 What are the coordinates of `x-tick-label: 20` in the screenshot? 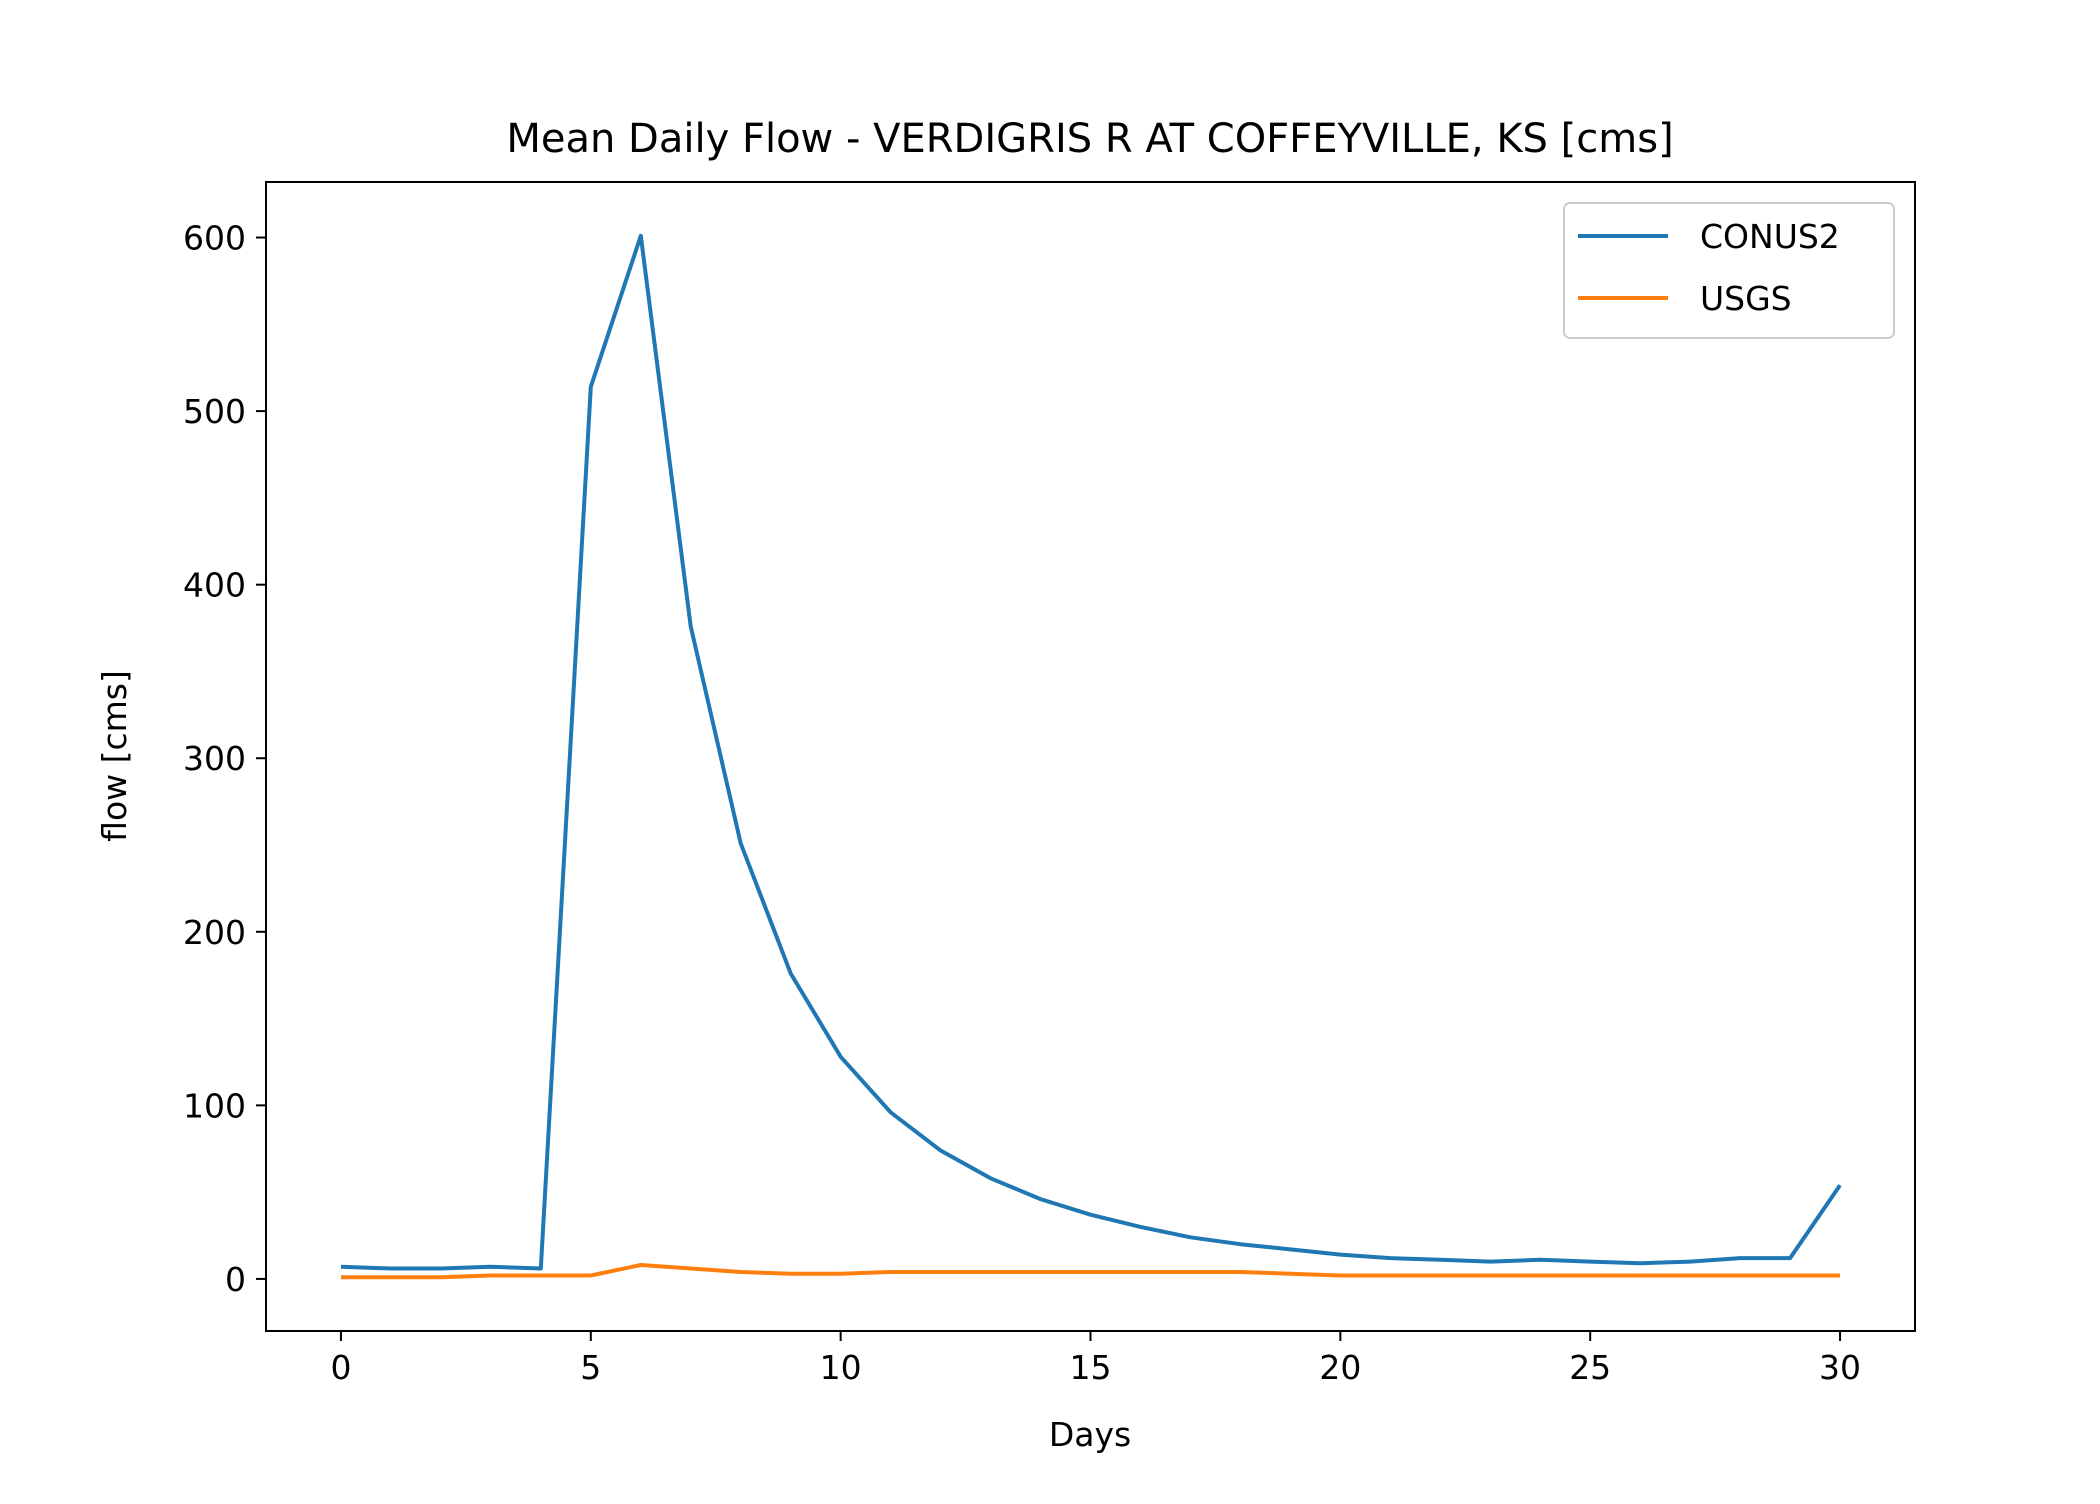 It's located at (1340, 1367).